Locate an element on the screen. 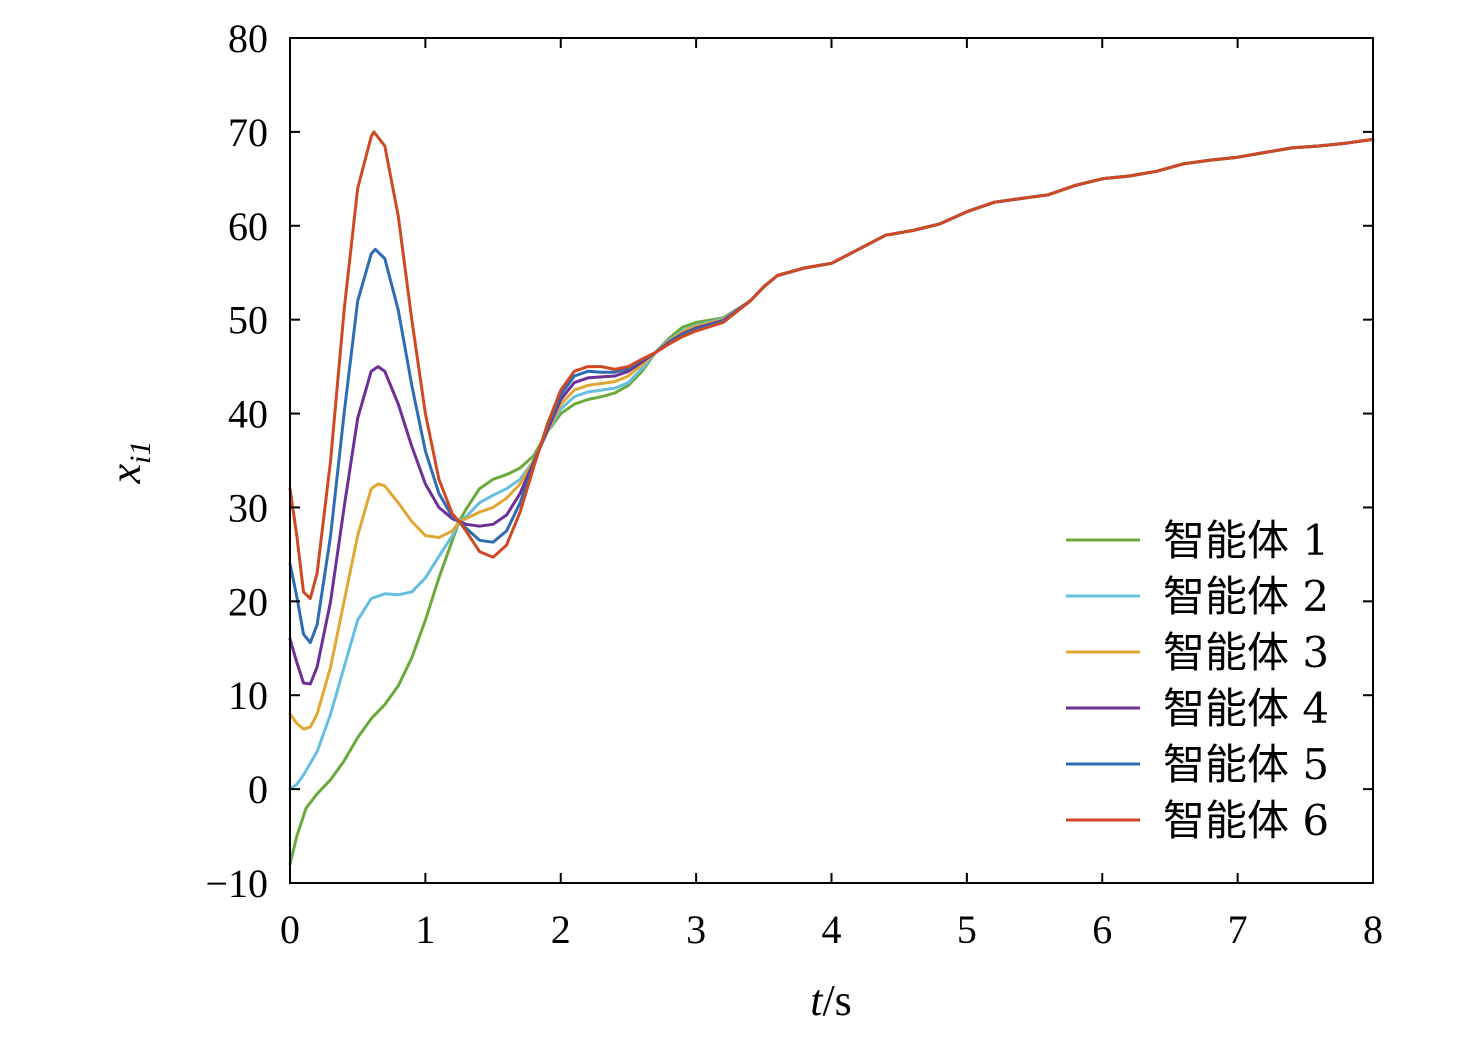 The width and height of the screenshot is (1476, 1043). legend-label-1: 智能体 1 is located at coordinates (1246, 540).